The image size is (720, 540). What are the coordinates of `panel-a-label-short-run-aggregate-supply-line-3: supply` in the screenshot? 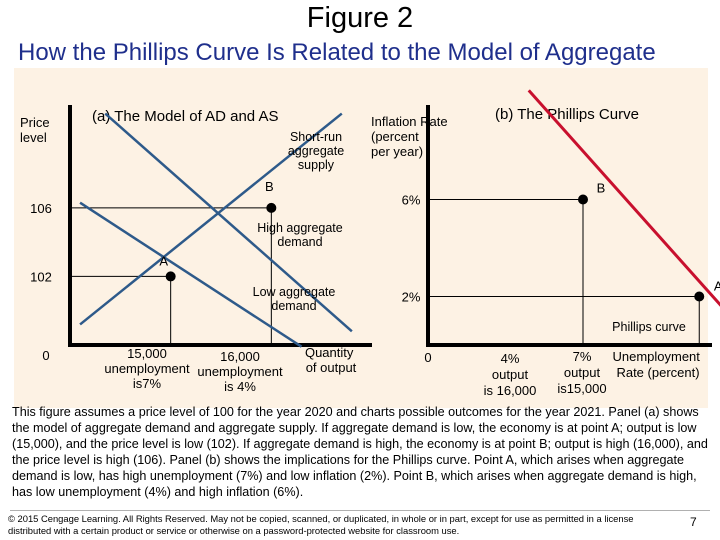 It's located at (316, 165).